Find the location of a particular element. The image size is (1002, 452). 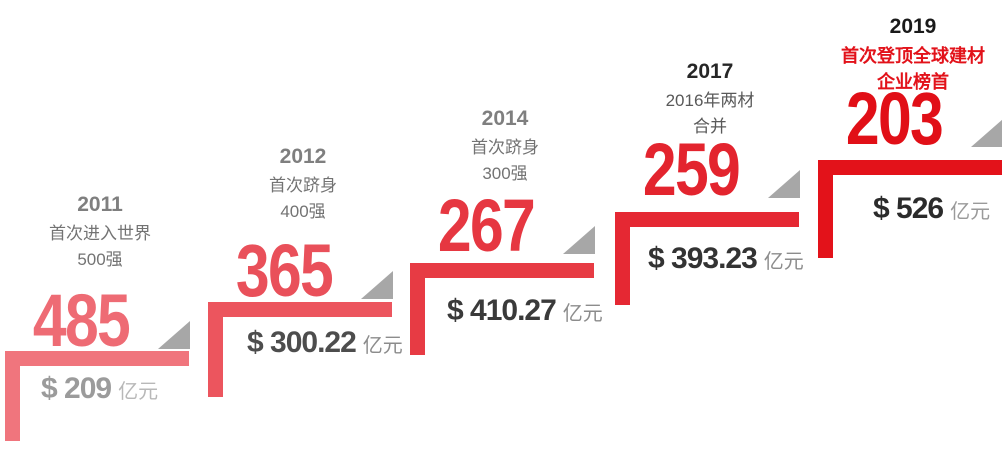

revenue-label: $ 393.23 亿元 is located at coordinates (726, 261).